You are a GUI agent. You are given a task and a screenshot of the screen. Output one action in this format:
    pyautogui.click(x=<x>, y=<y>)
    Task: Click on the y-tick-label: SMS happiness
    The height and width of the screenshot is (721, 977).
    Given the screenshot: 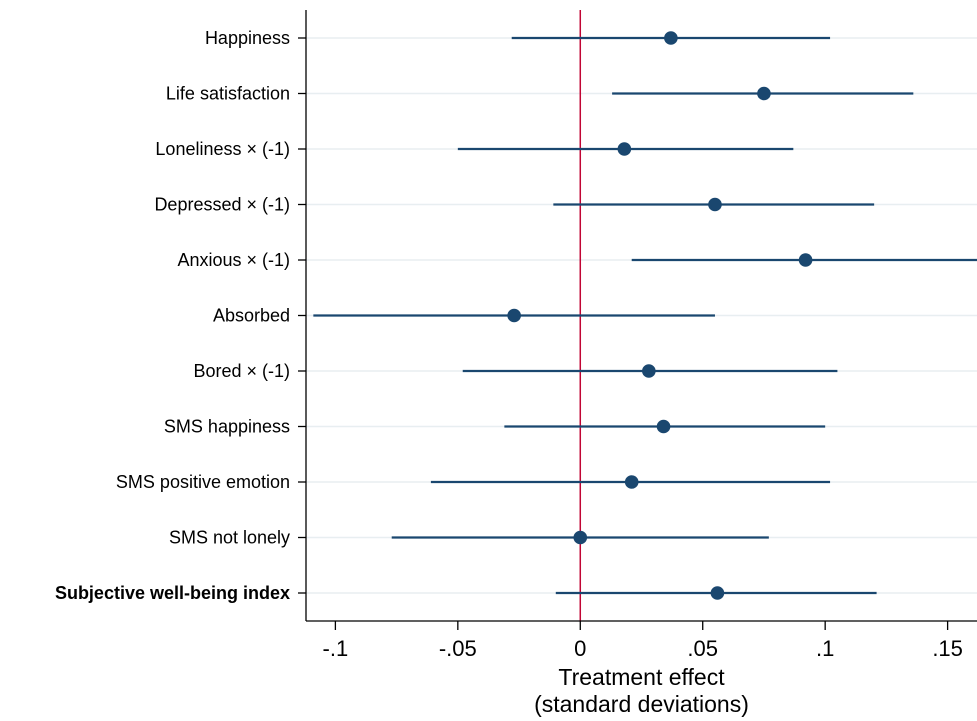 What is the action you would take?
    pyautogui.click(x=227, y=427)
    